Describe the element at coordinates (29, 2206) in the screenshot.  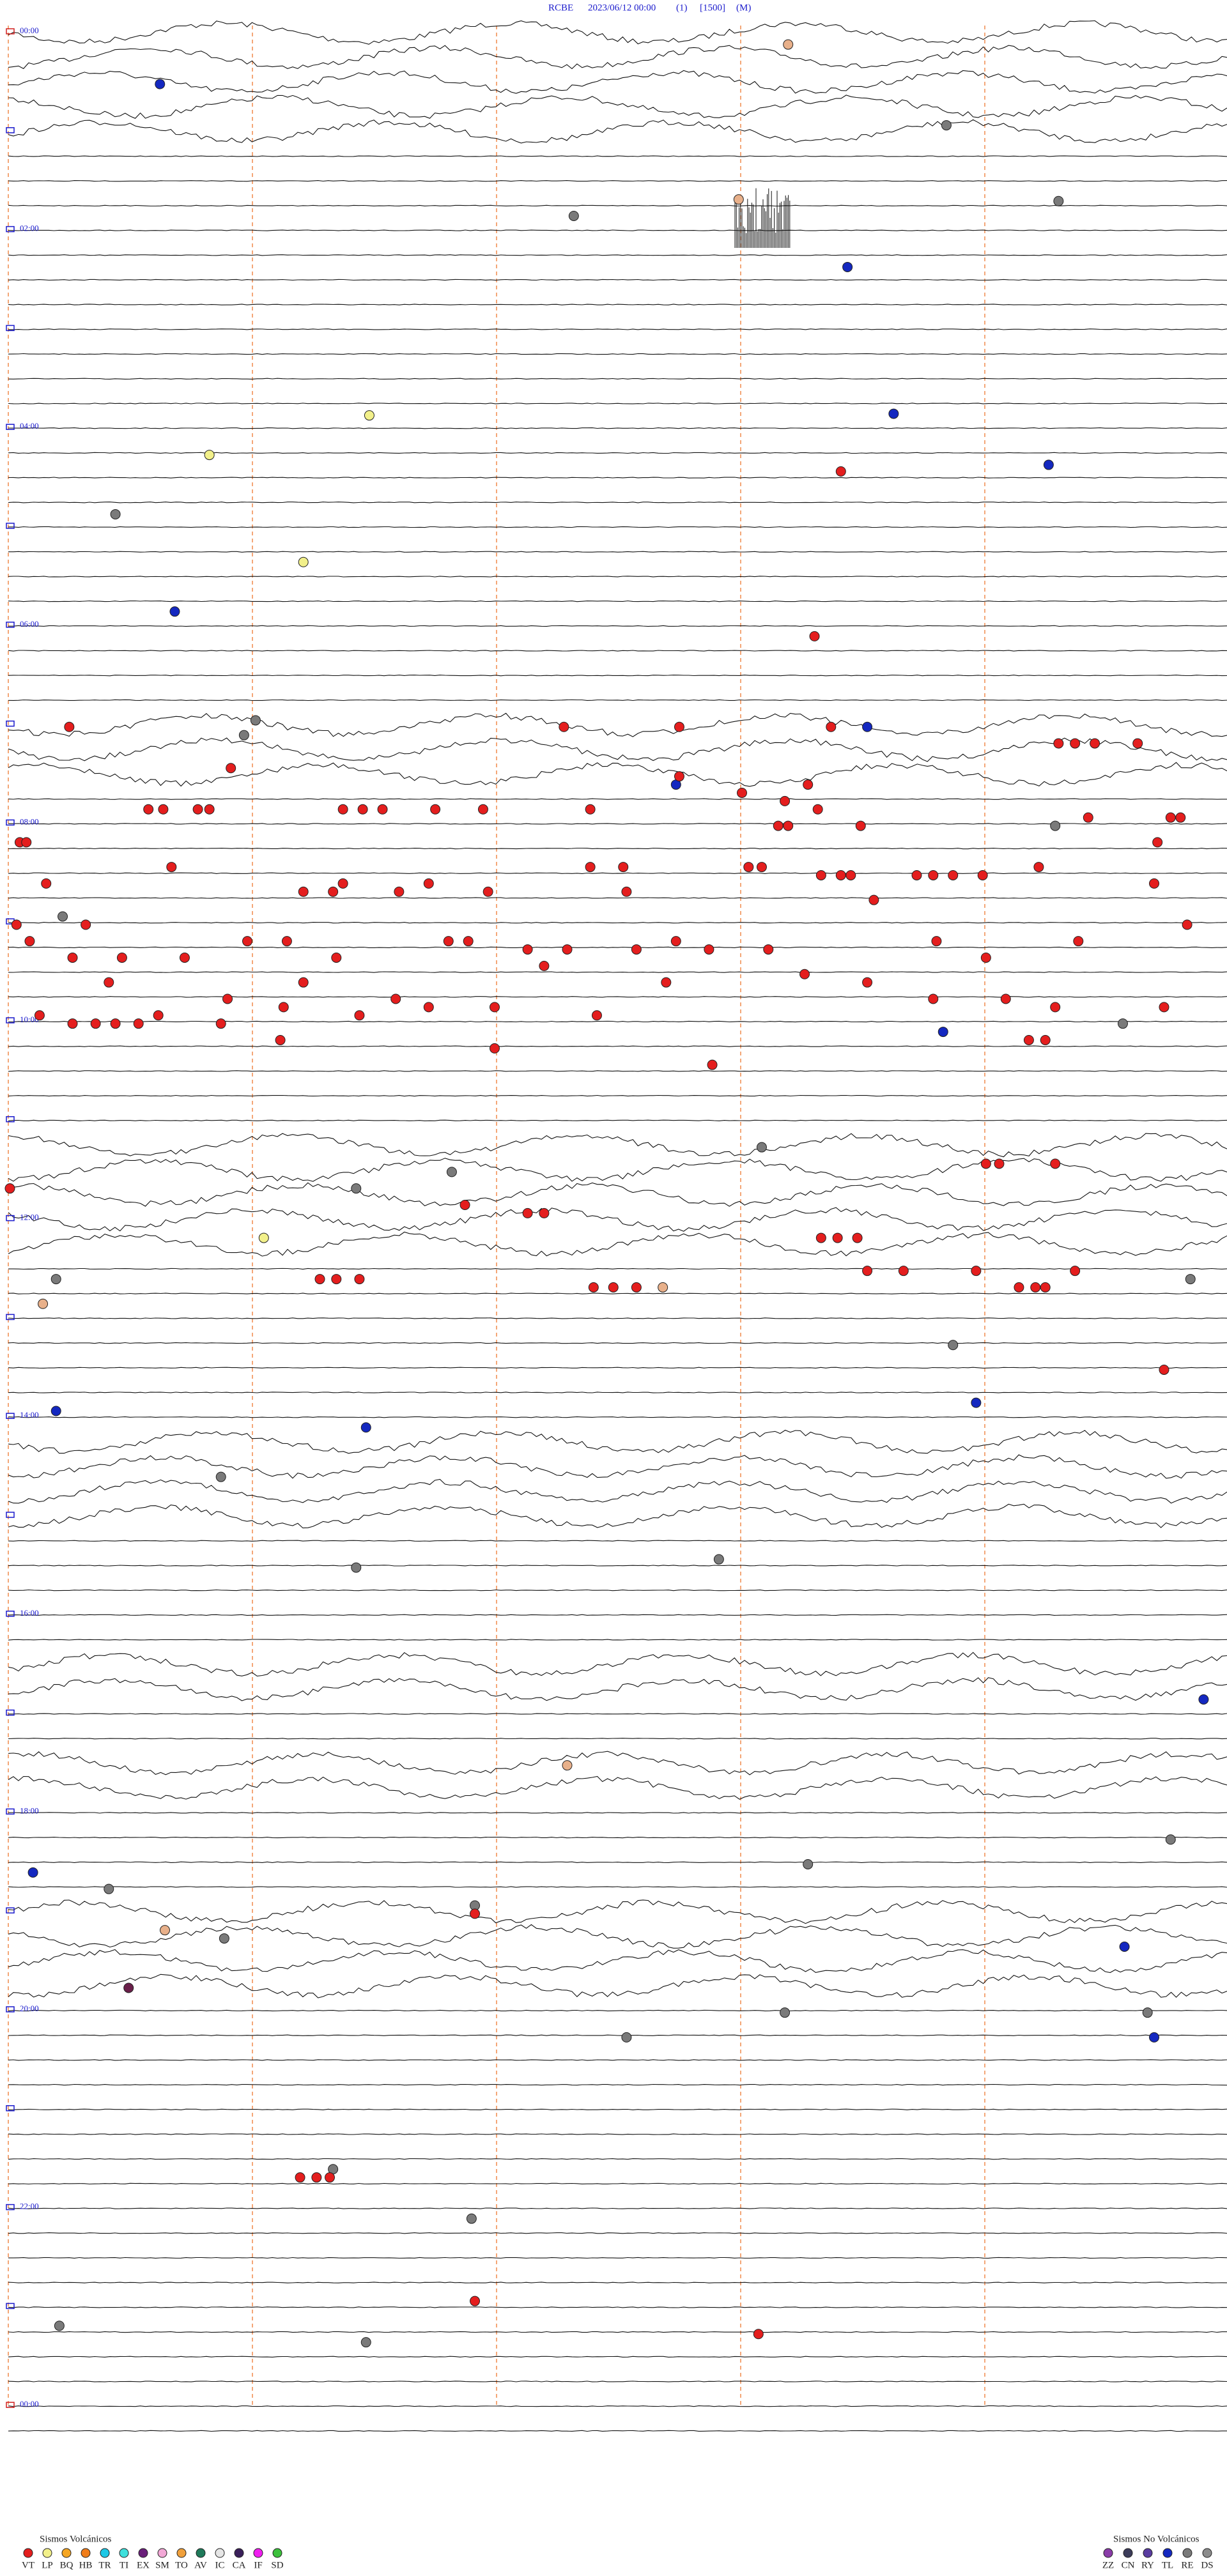
I see `time-label: 22:00` at that location.